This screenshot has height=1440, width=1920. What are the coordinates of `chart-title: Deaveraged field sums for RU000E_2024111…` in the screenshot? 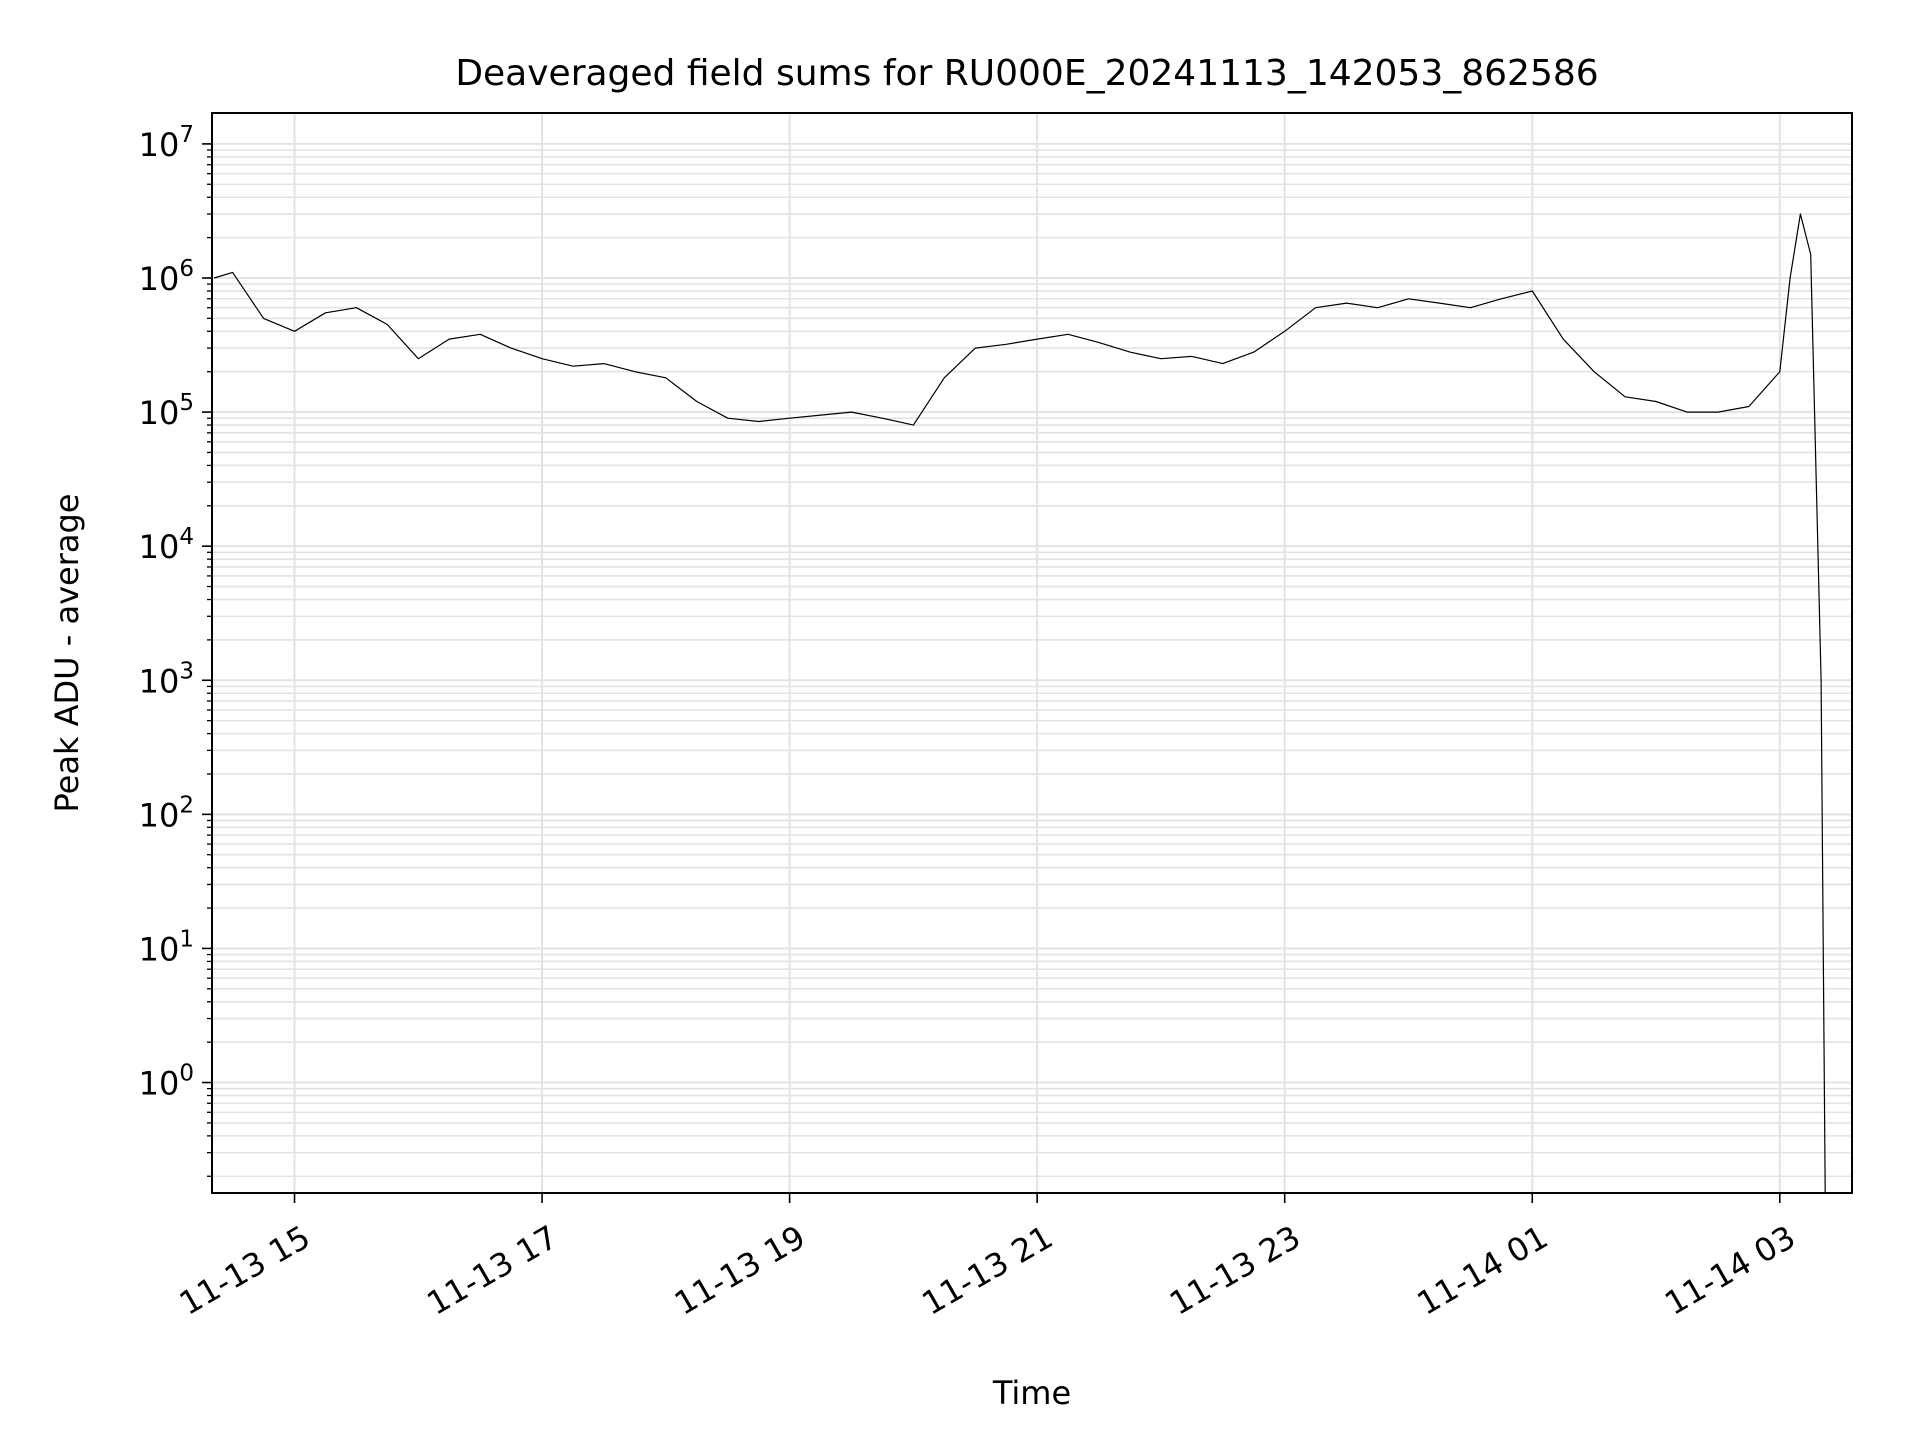 It's located at (1026, 73).